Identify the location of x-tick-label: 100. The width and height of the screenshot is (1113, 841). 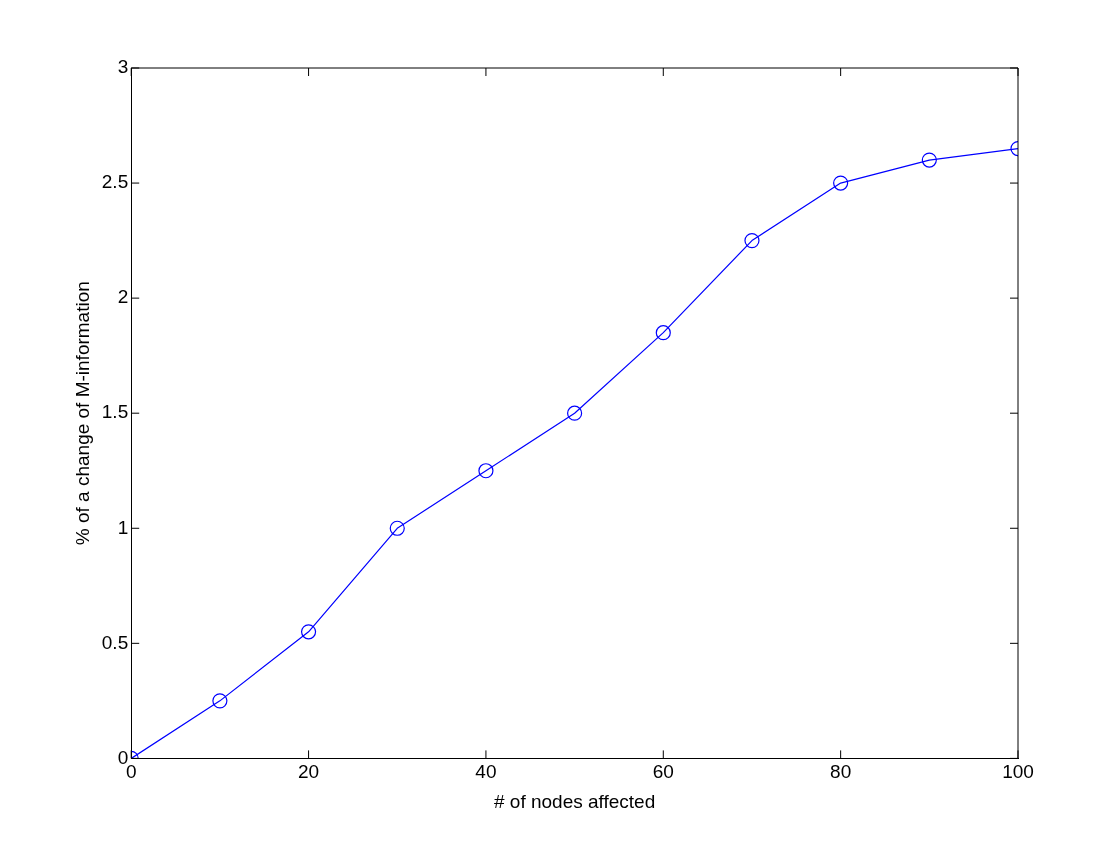
(1018, 772).